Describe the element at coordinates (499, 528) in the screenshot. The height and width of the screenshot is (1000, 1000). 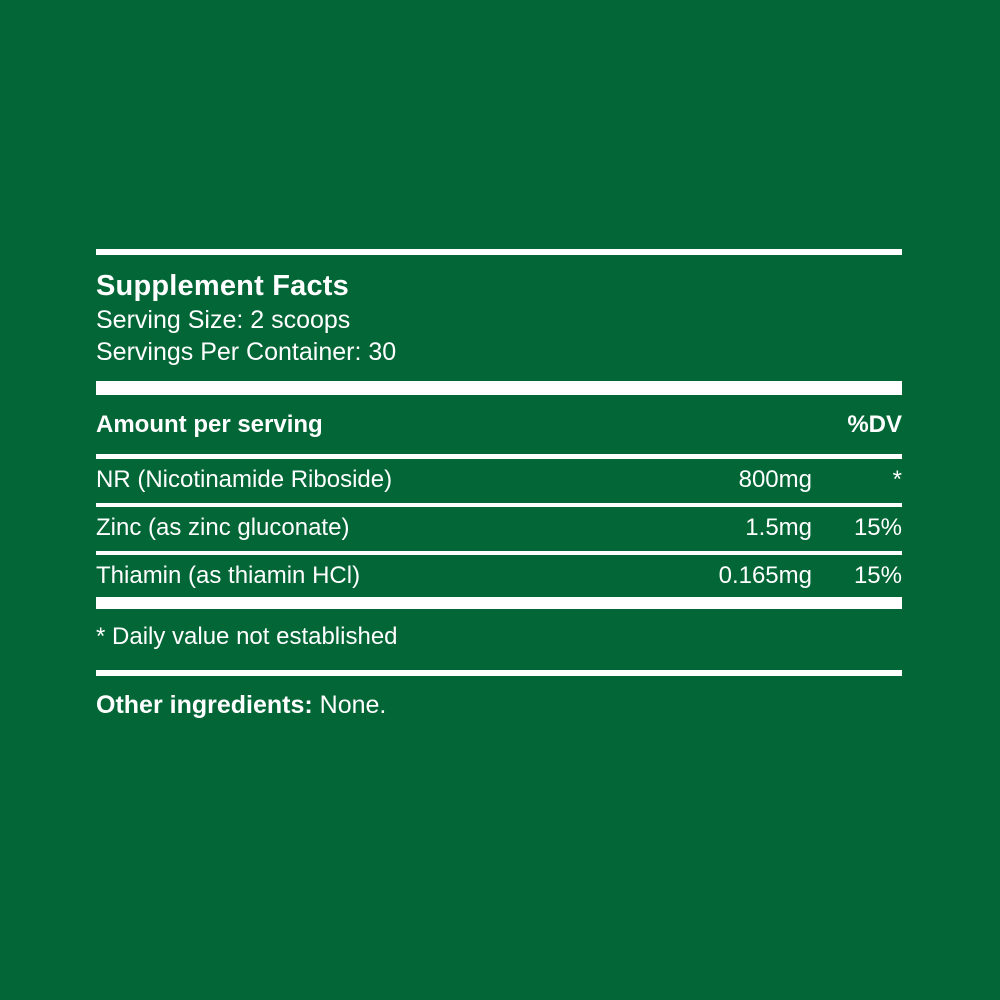
I see `table-row: Zinc (as zinc gluconate) 1.5mg 15%` at that location.